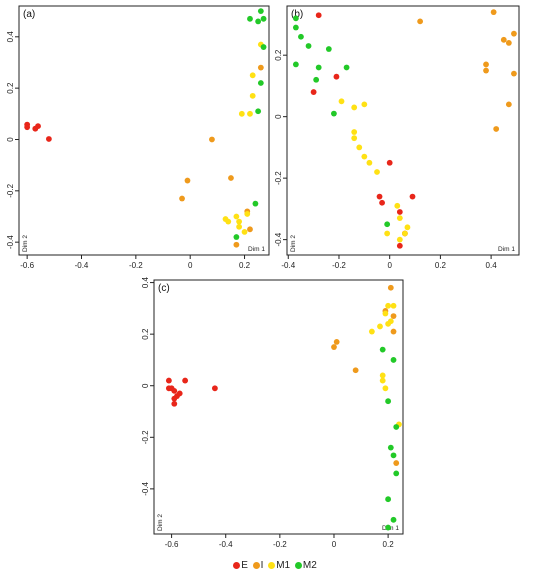 The width and height of the screenshot is (550, 575). What do you see at coordinates (237, 565) in the screenshot?
I see `legend-swatch-e` at bounding box center [237, 565].